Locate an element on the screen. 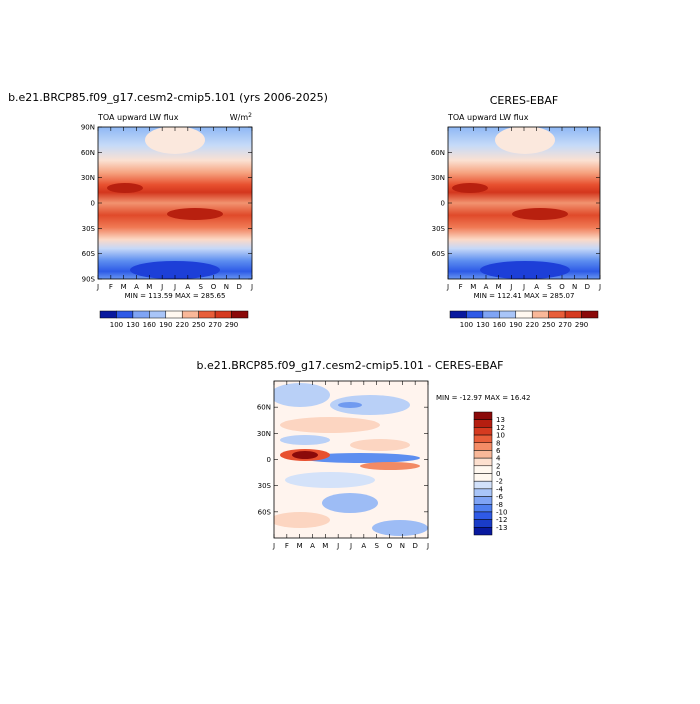 The image size is (700, 704). colorbar-label: 130 is located at coordinates (132, 325).